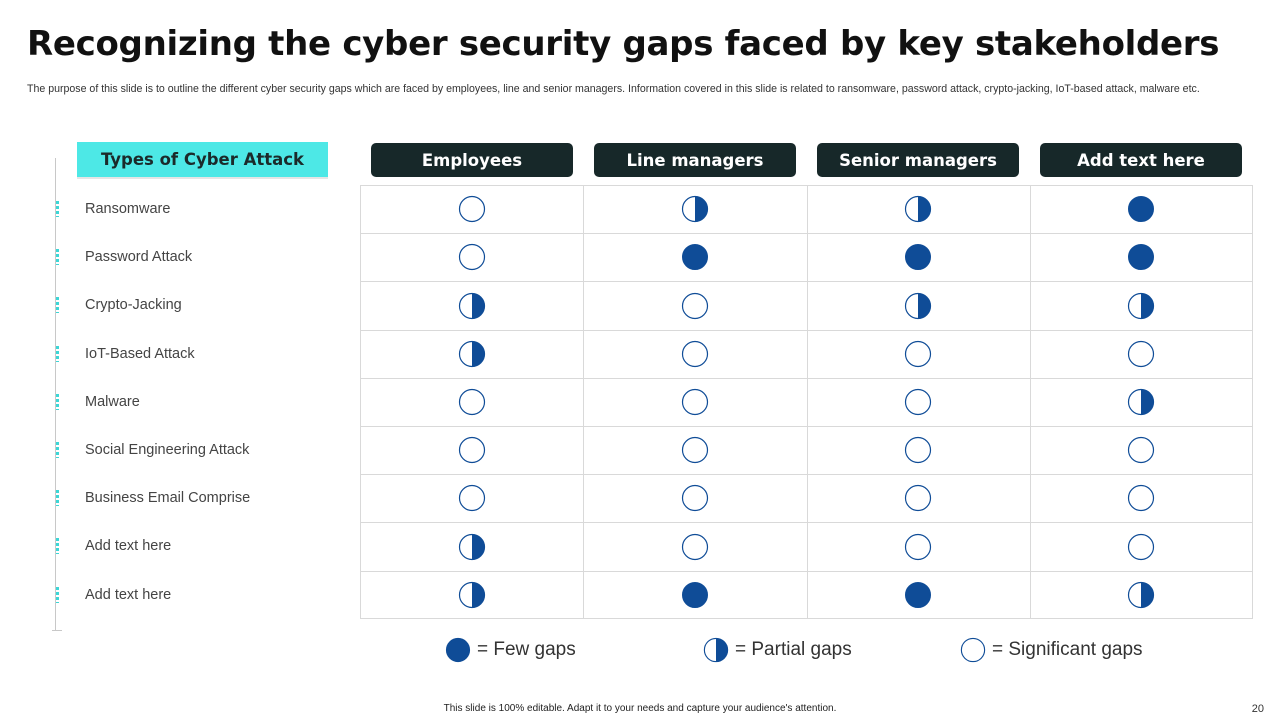 This screenshot has width=1280, height=720. Describe the element at coordinates (695, 160) in the screenshot. I see `column-header: Line managers` at that location.